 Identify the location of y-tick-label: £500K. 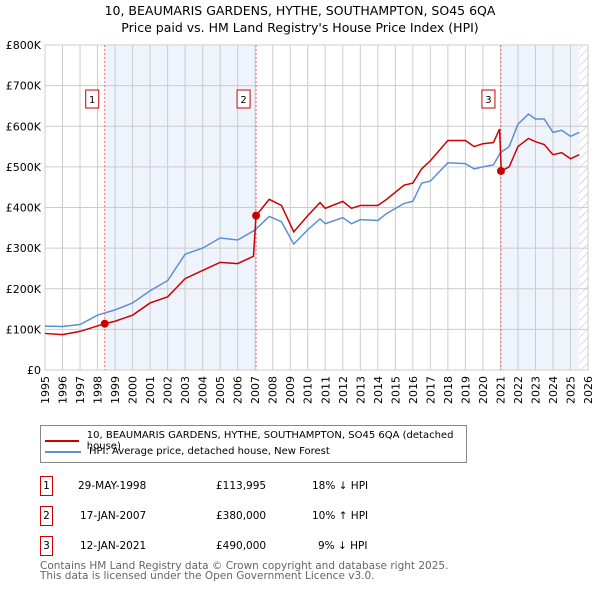
(24, 167).